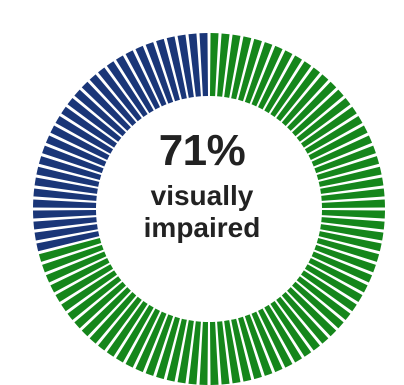 The height and width of the screenshot is (385, 404). Describe the element at coordinates (202, 212) in the screenshot. I see `center-caption: visually impaired` at that location.